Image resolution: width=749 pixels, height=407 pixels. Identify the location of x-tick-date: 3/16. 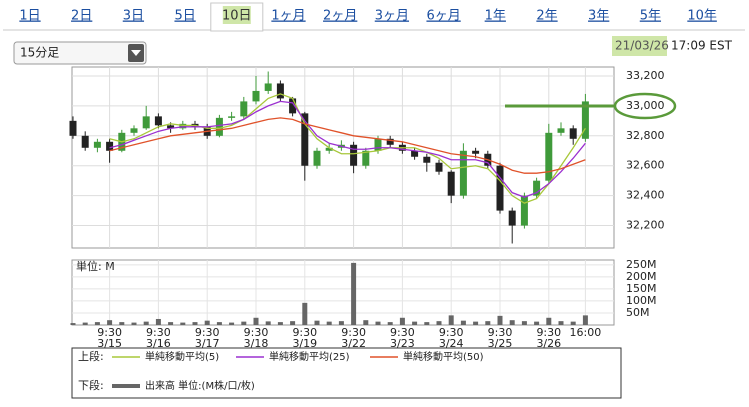
(158, 343).